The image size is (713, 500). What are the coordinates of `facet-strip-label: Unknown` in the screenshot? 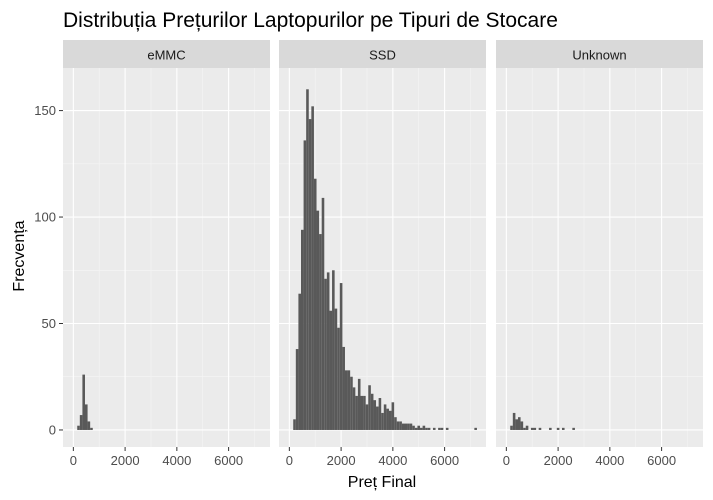 It's located at (599, 55).